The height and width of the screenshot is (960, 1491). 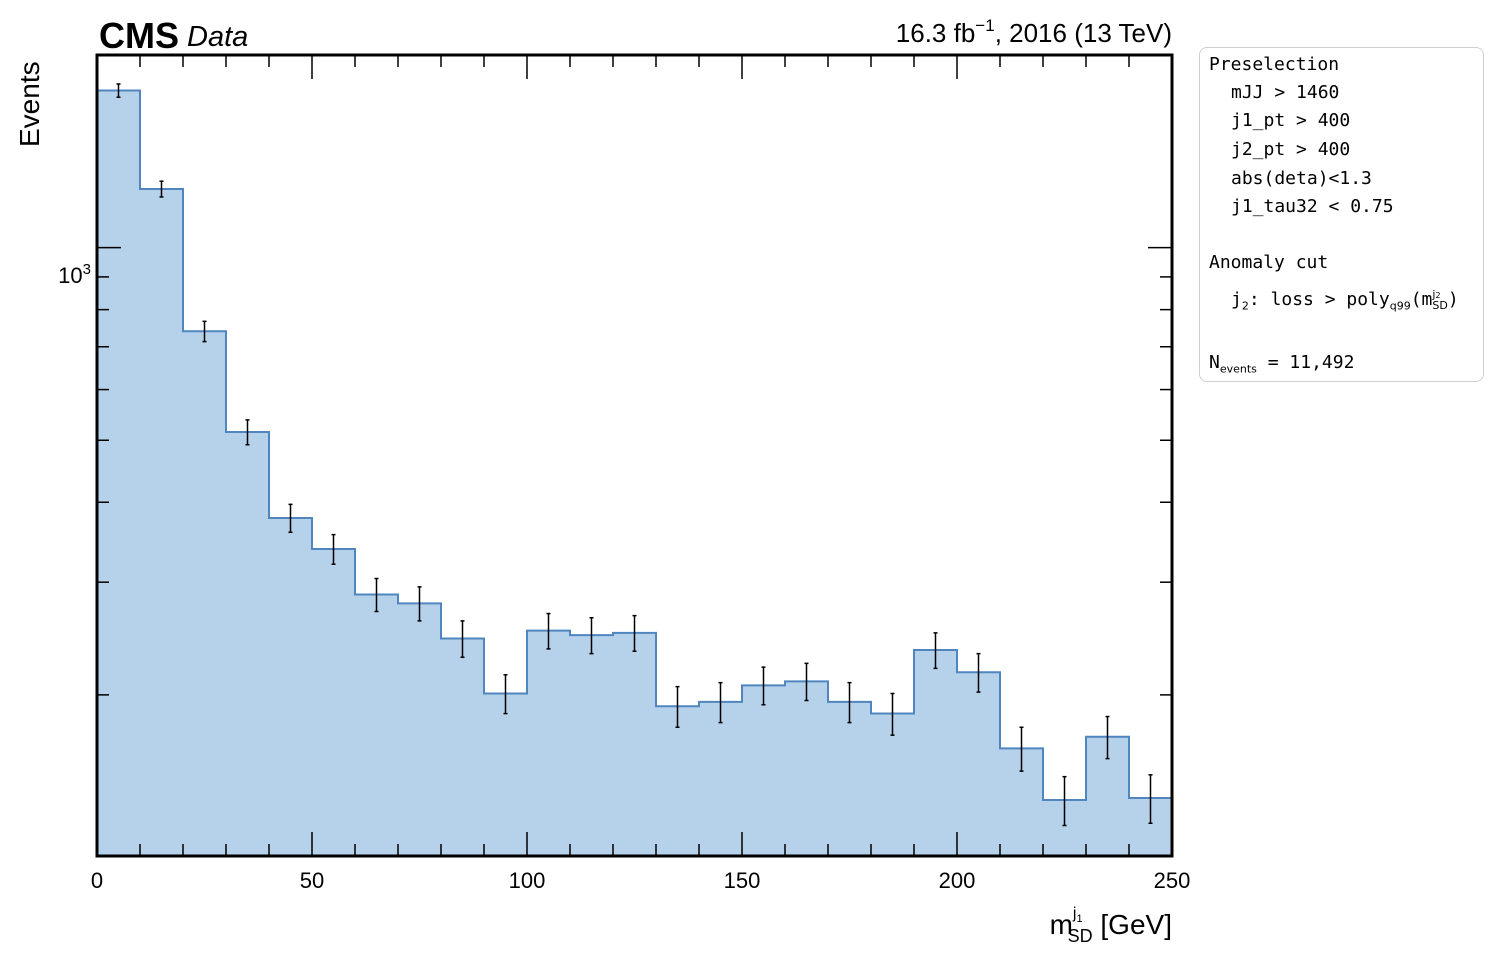 What do you see at coordinates (217, 37) in the screenshot?
I see `data-label: Data` at bounding box center [217, 37].